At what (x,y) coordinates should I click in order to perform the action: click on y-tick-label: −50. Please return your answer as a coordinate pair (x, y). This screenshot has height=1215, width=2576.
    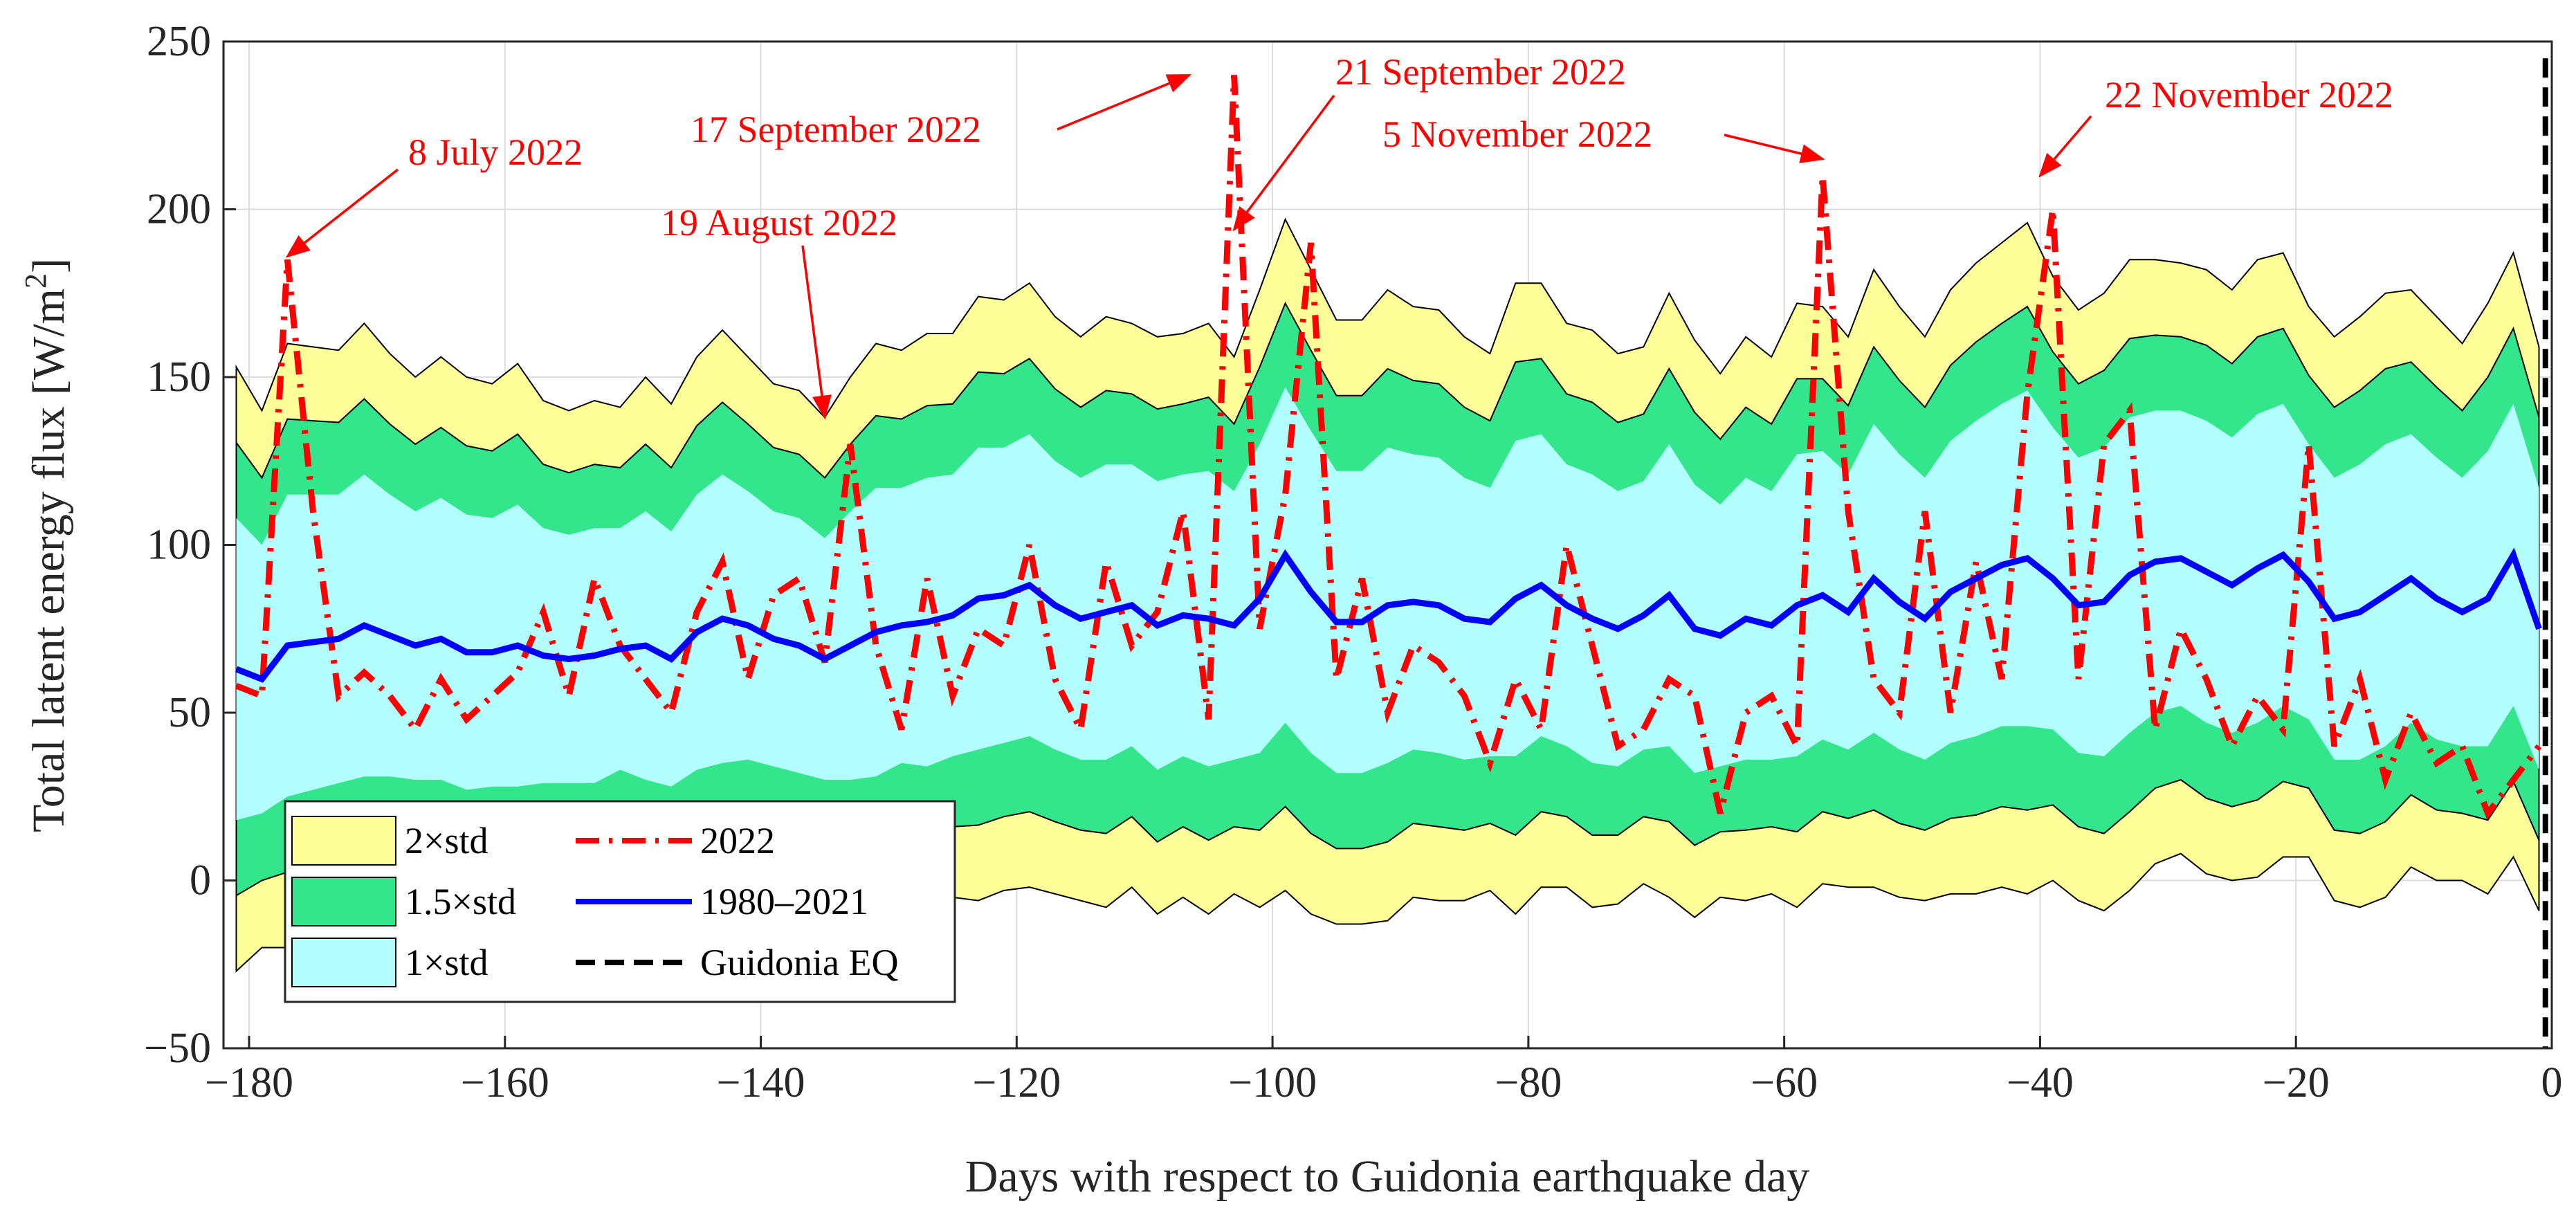
    Looking at the image, I should click on (178, 1048).